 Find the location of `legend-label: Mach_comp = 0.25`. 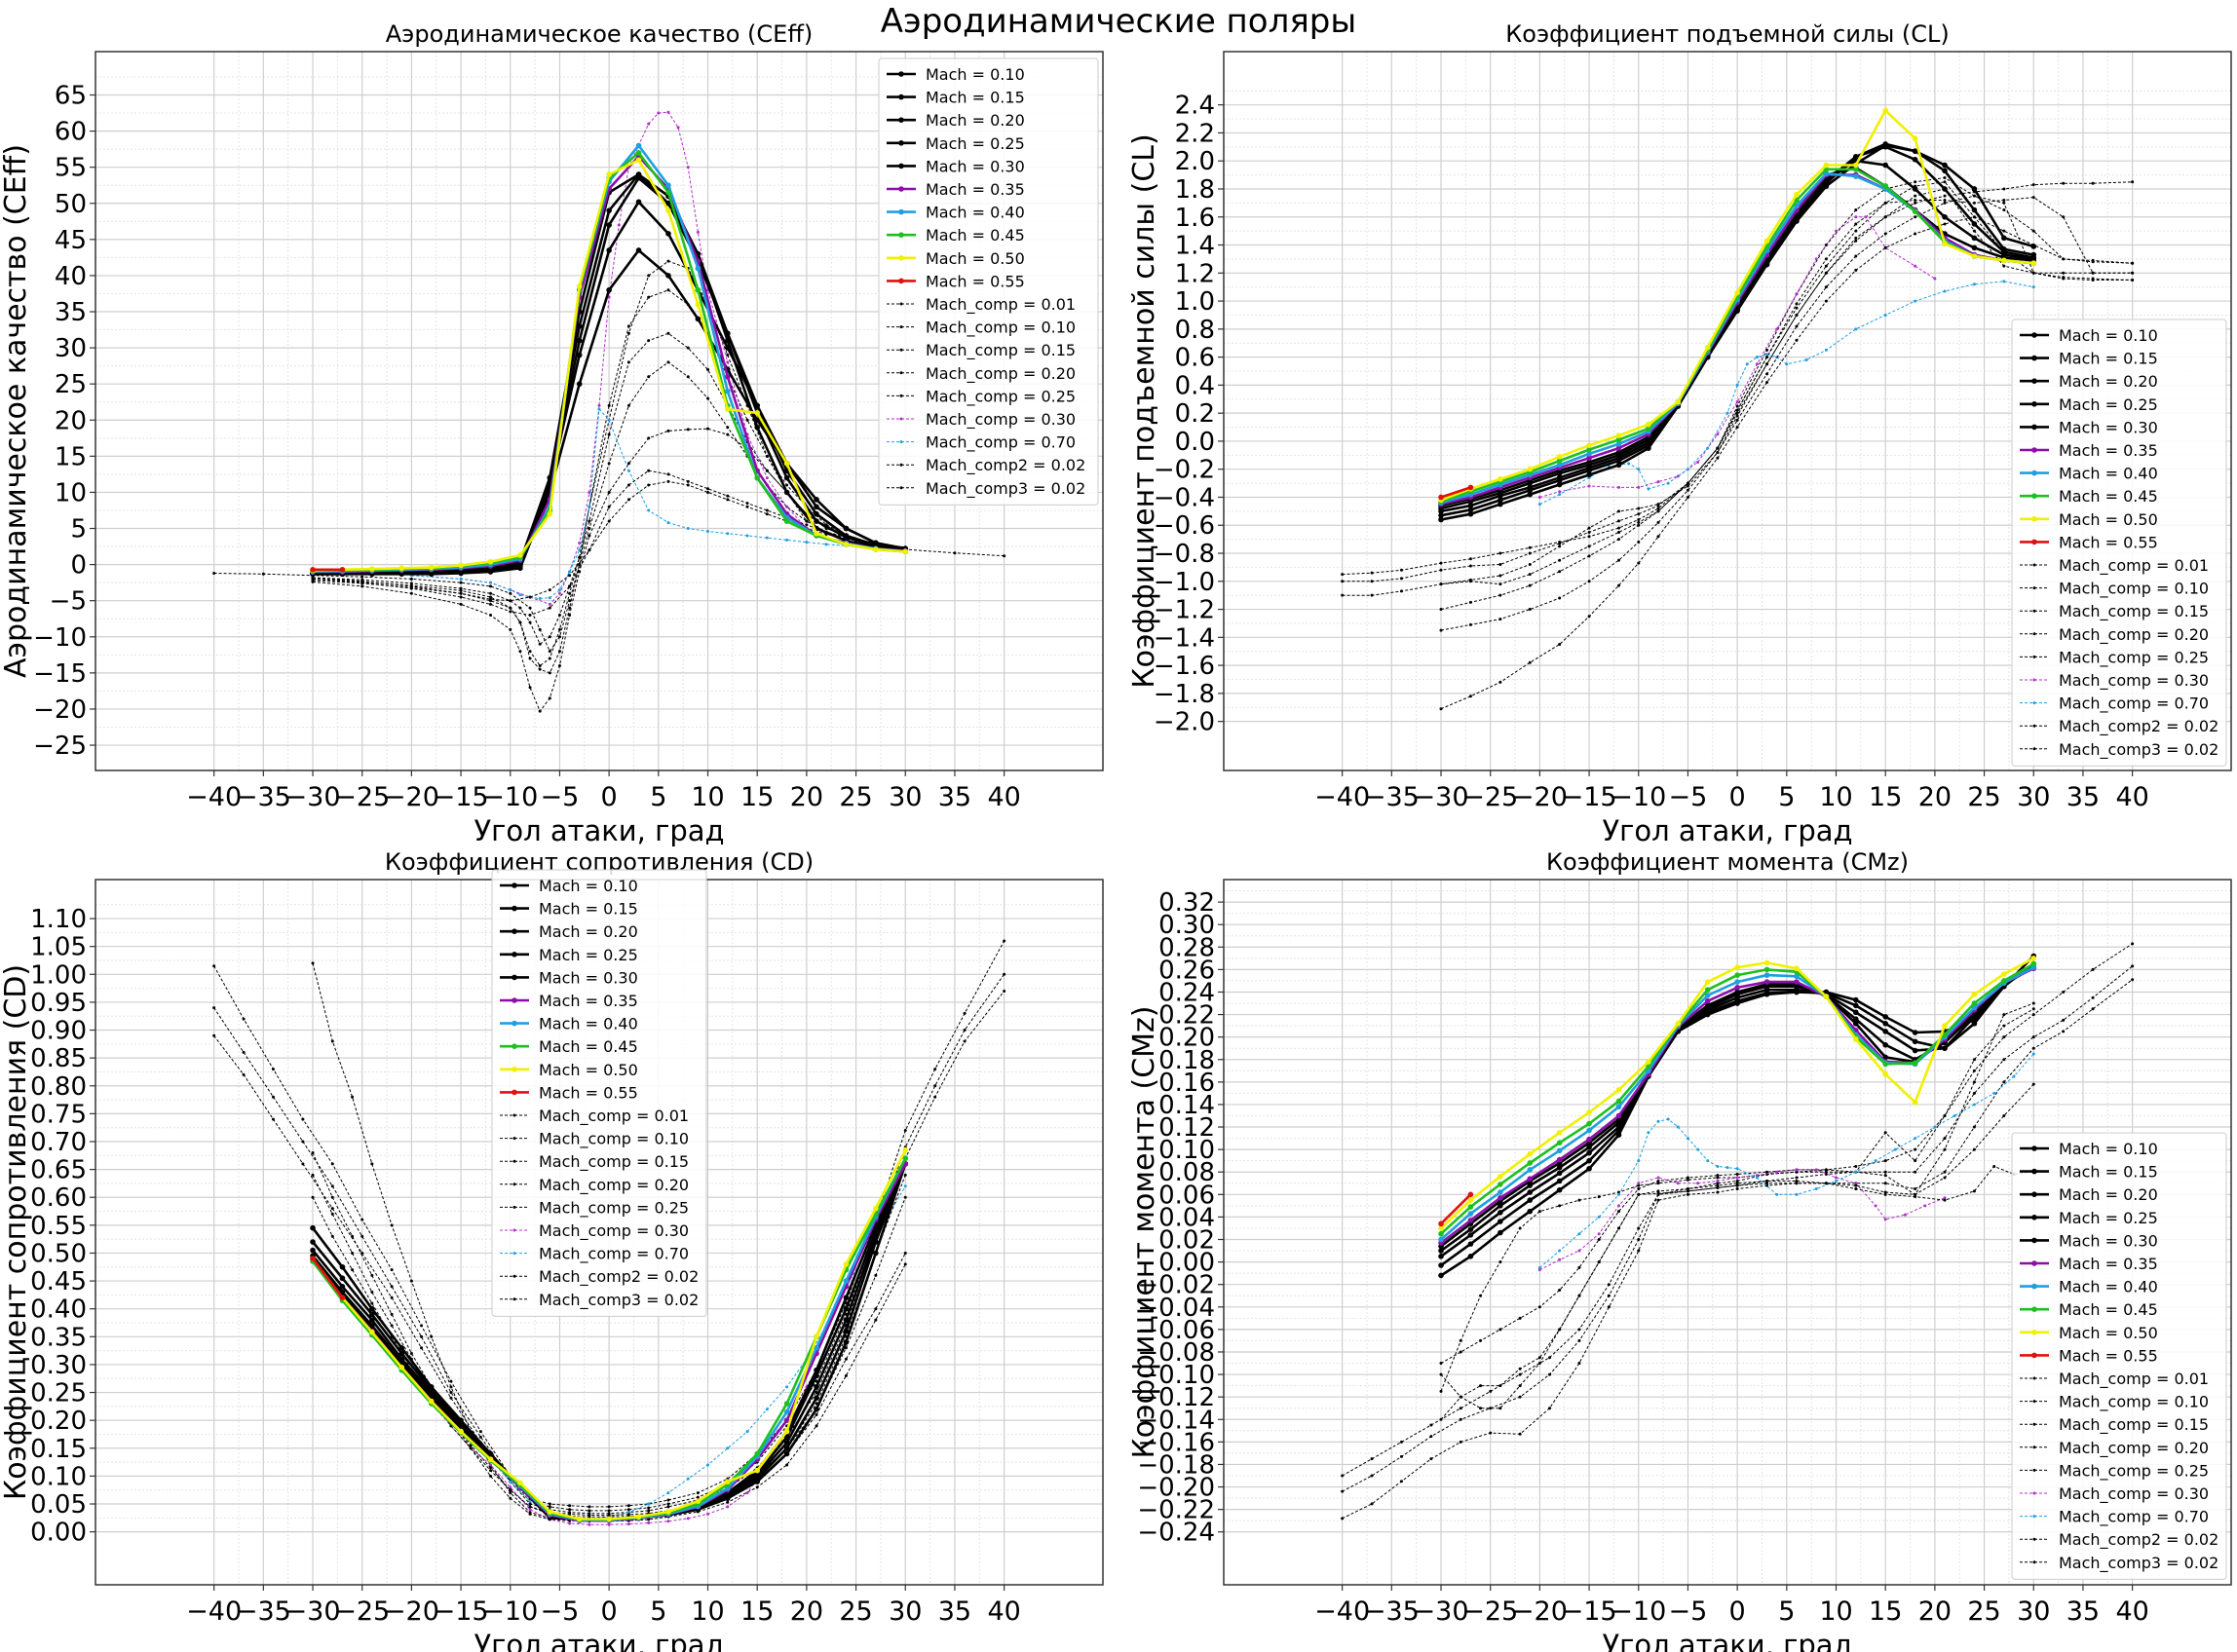

legend-label: Mach_comp = 0.25 is located at coordinates (614, 1208).